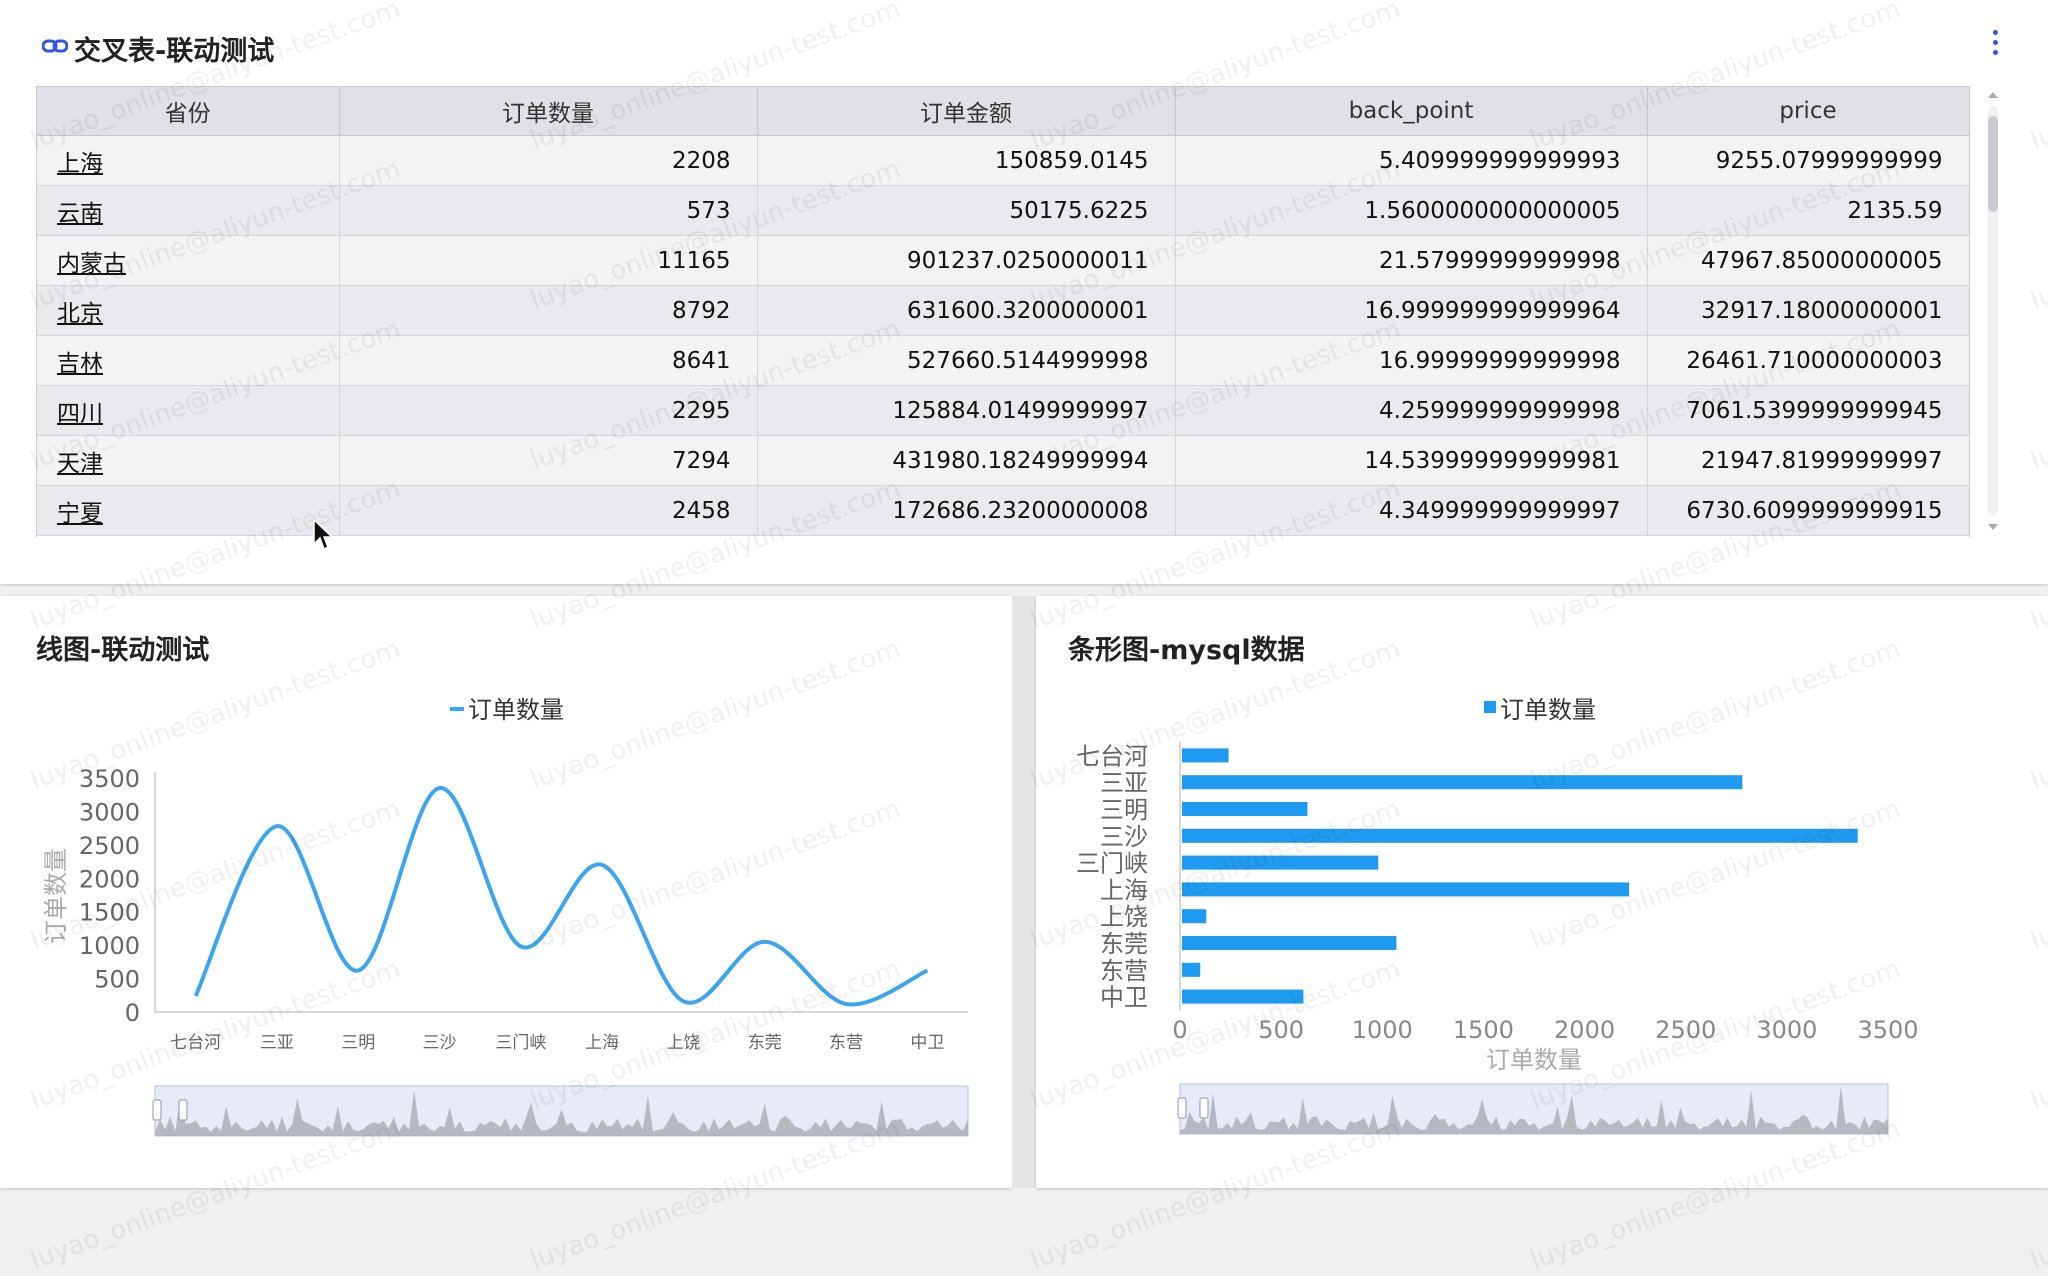 The image size is (2048, 1276). I want to click on table-scrollbar, so click(1992, 311).